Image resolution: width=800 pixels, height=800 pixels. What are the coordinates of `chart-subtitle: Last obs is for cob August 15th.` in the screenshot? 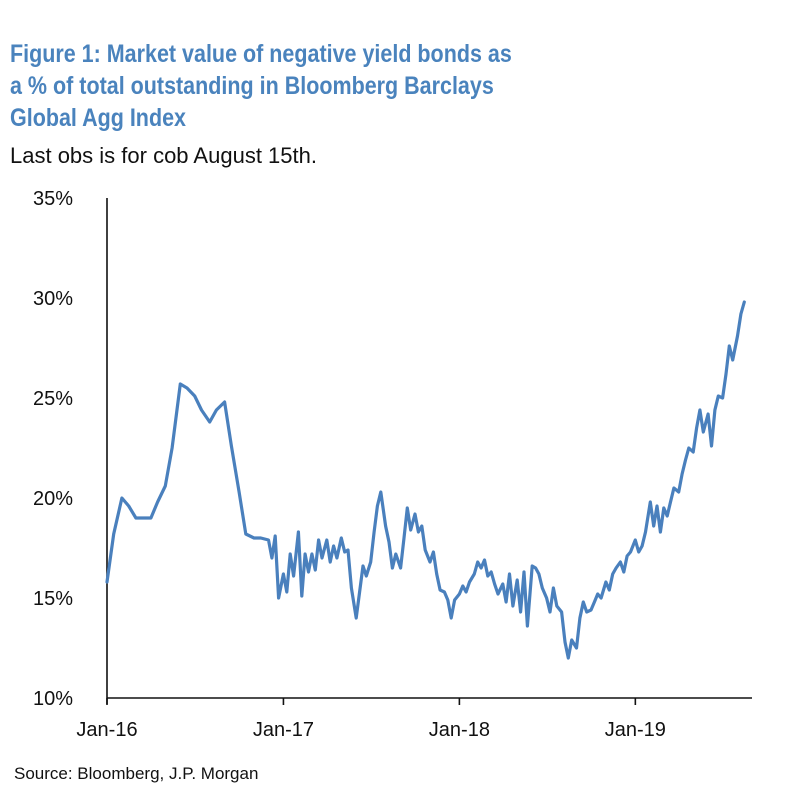 It's located at (163, 155).